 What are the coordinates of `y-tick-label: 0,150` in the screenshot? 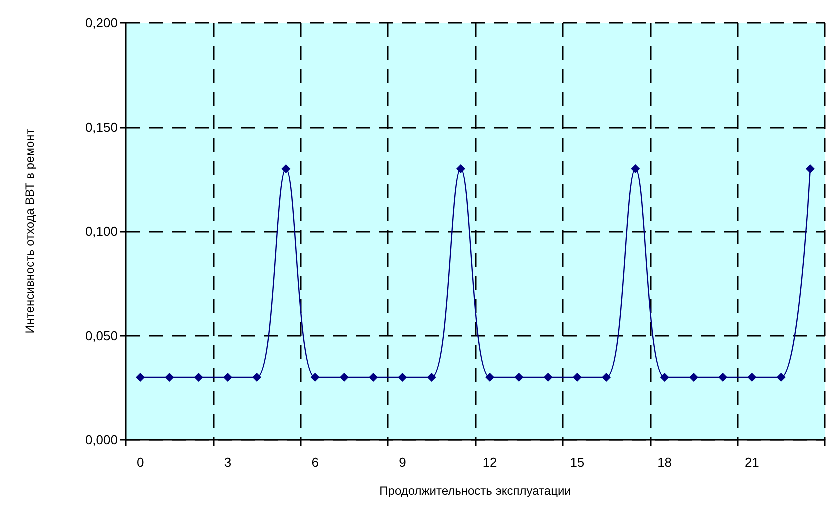 It's located at (101, 127).